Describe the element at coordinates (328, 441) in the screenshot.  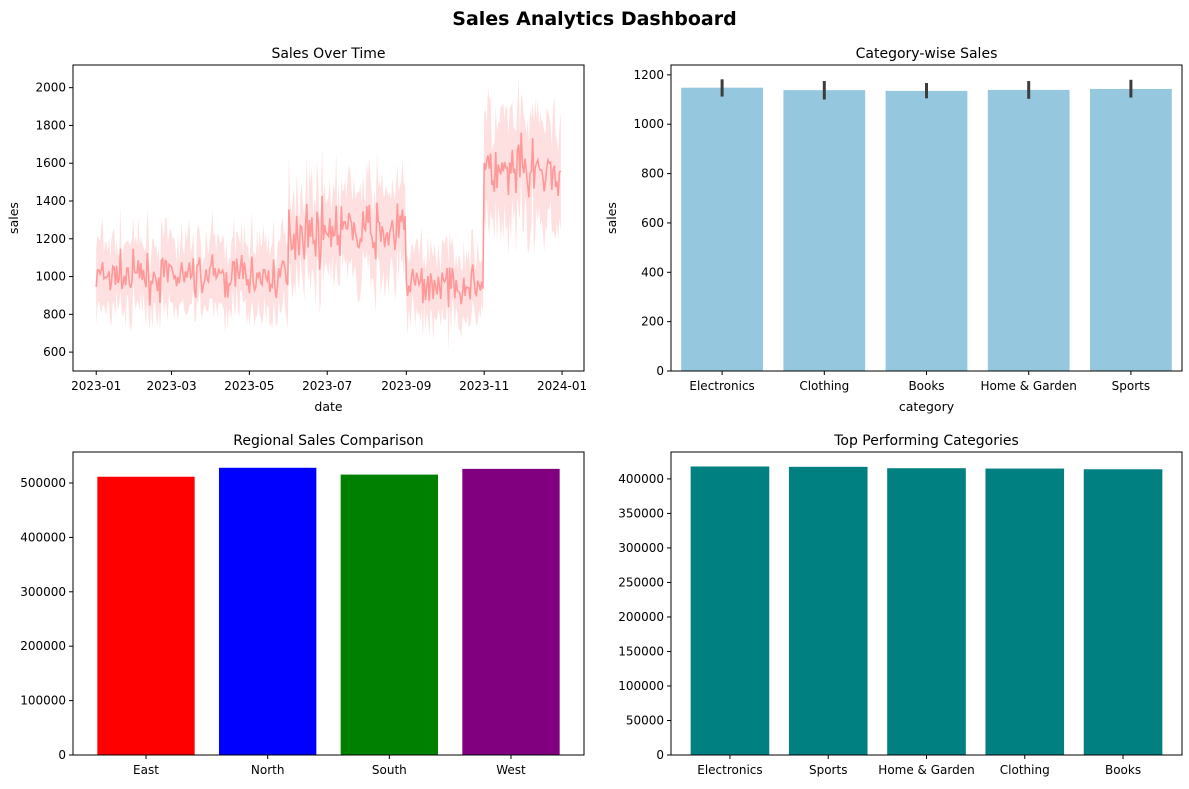
I see `chart-title: Regional Sales Comparison` at that location.